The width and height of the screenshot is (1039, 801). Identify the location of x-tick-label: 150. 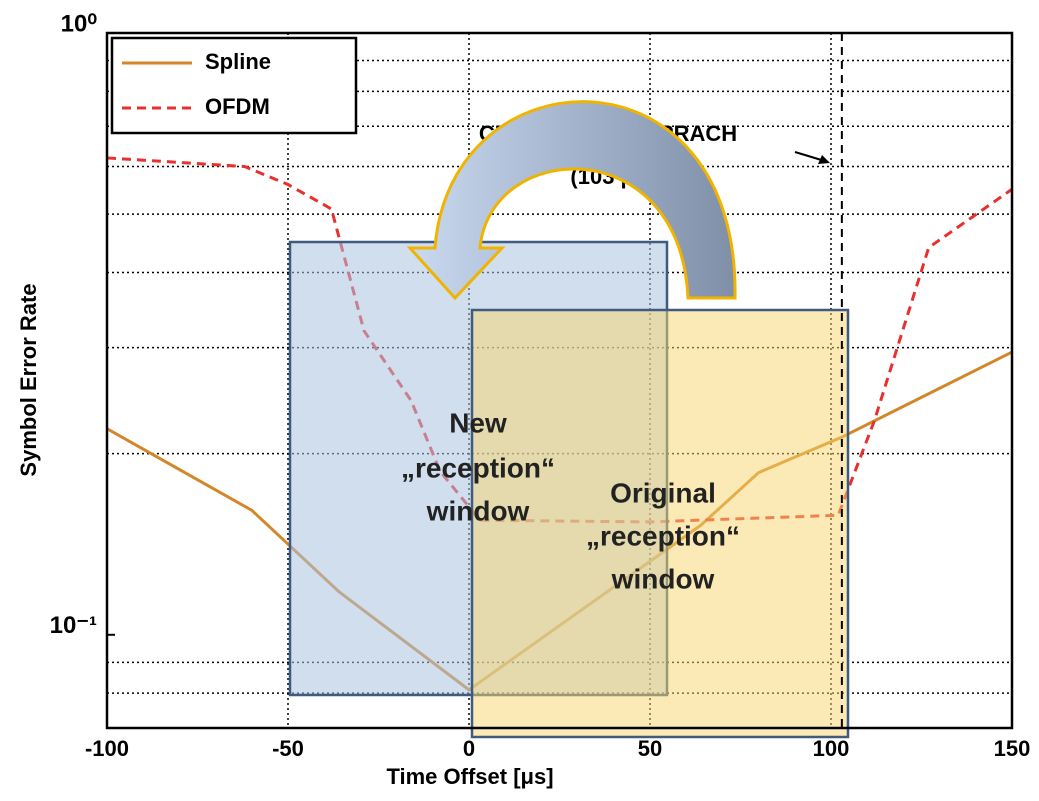
(1012, 748).